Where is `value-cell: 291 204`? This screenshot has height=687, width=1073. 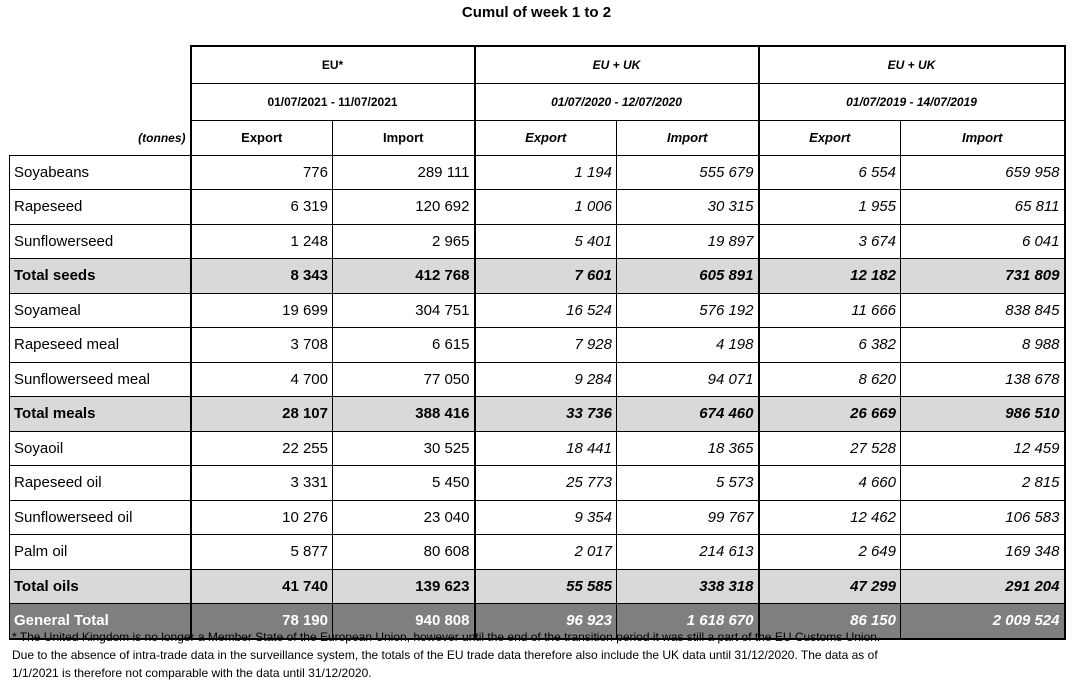 value-cell: 291 204 is located at coordinates (983, 586).